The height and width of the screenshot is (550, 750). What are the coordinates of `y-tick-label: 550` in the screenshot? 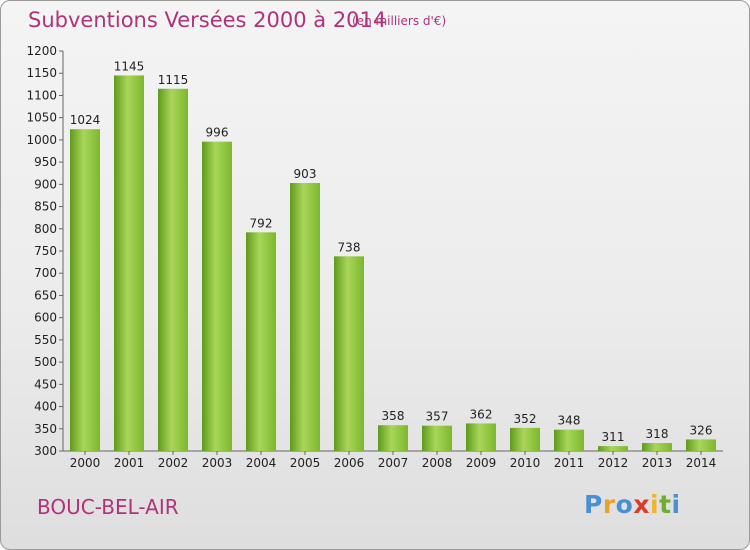 It's located at (45, 340).